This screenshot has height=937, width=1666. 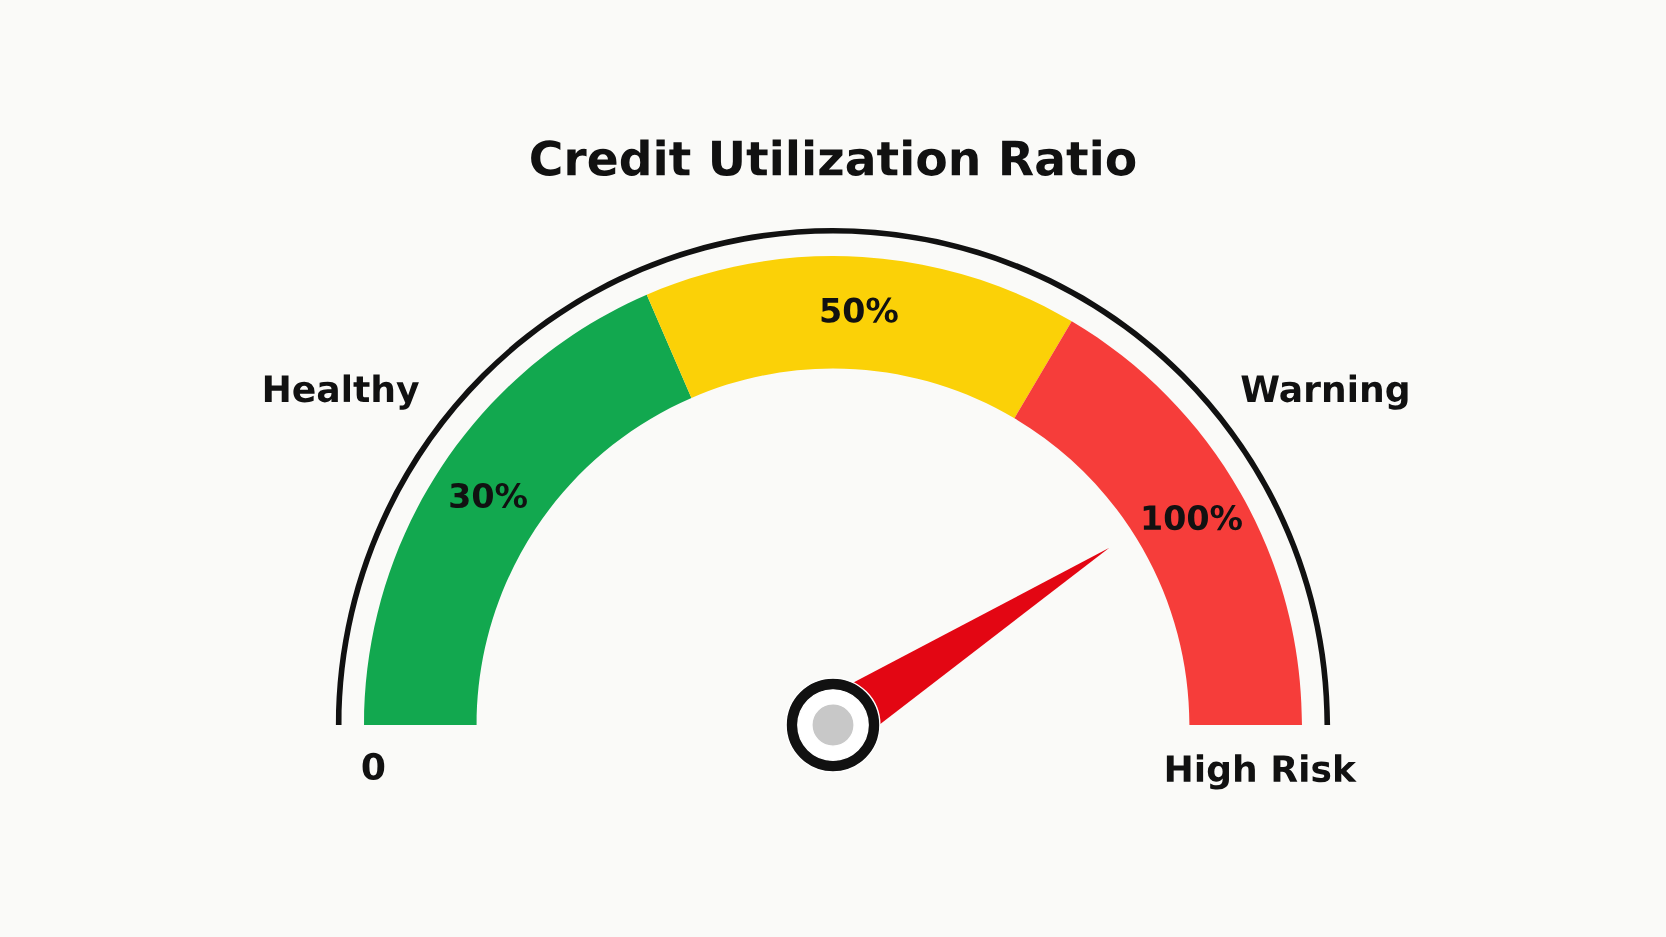 I want to click on slice-label: 100%, so click(x=1192, y=518).